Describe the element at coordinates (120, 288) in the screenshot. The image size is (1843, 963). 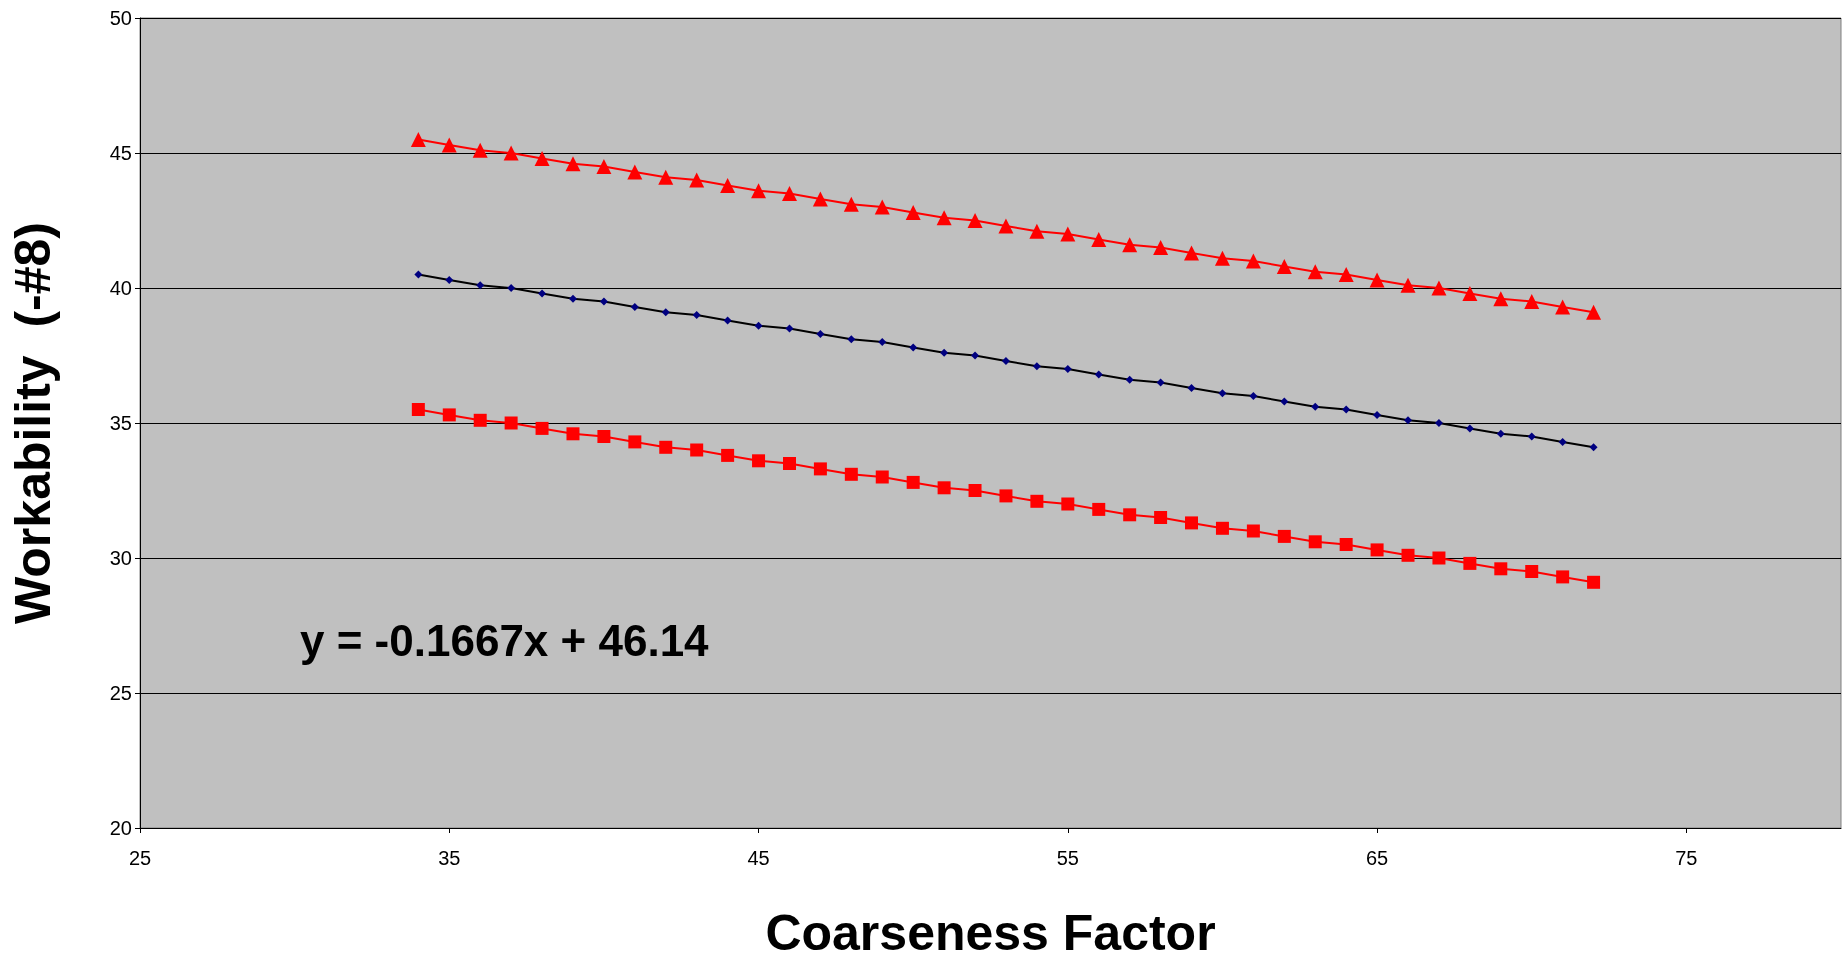
I see `y-tick-label: 40` at that location.